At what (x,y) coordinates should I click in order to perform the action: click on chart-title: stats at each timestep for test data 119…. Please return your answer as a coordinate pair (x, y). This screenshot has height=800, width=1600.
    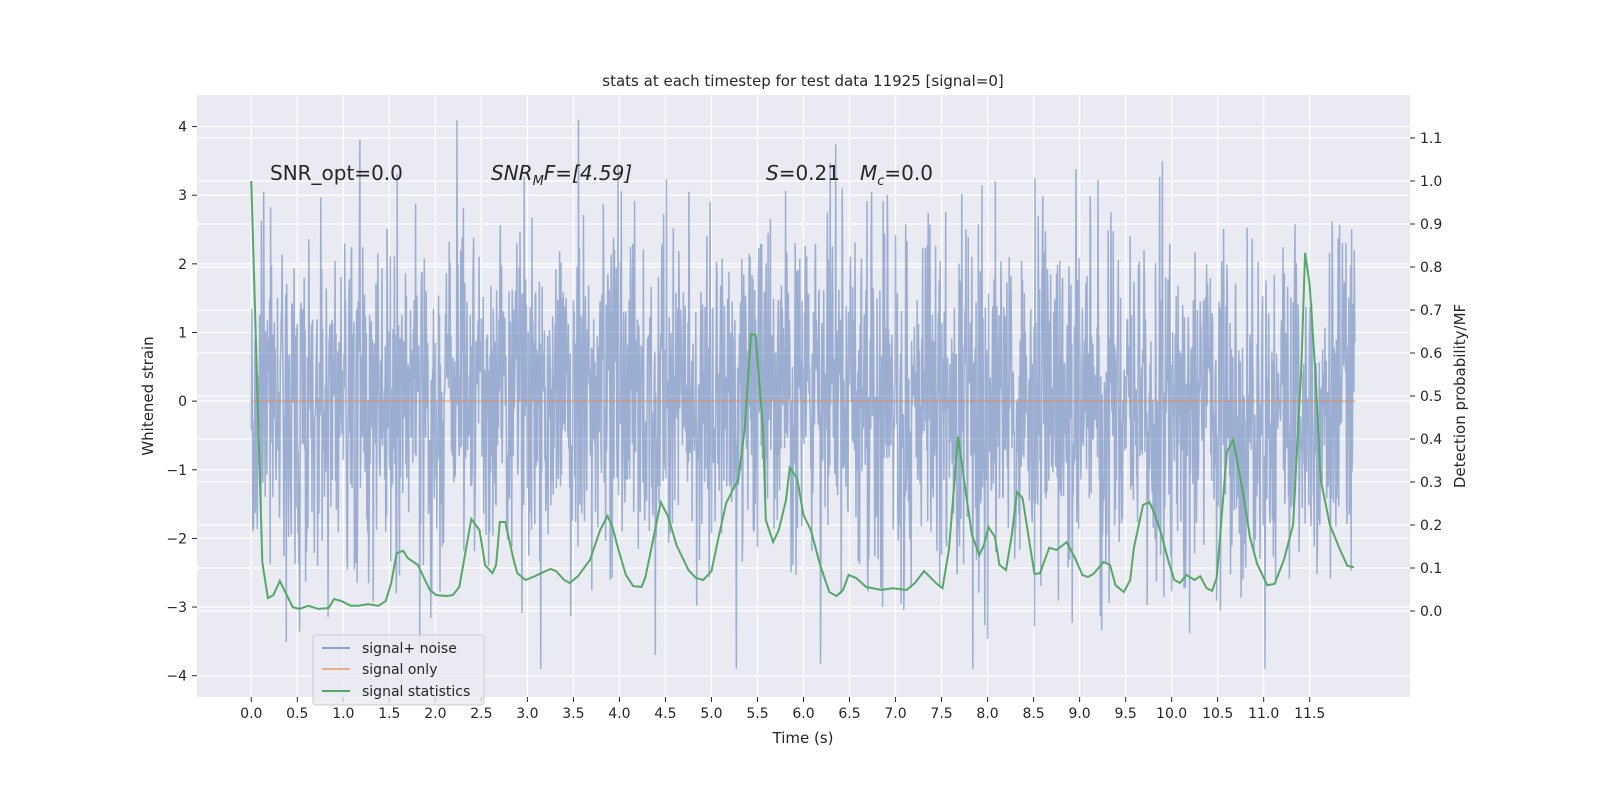
    Looking at the image, I should click on (802, 81).